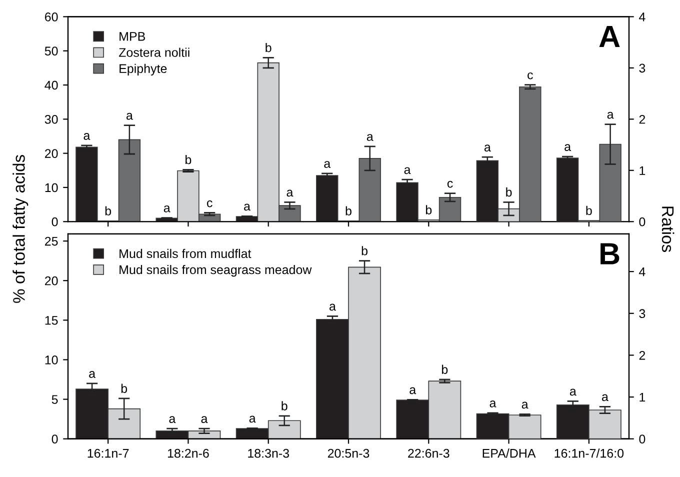 The image size is (680, 477). What do you see at coordinates (589, 453) in the screenshot?
I see `x-tick-label: 16:1n-7/16:0` at bounding box center [589, 453].